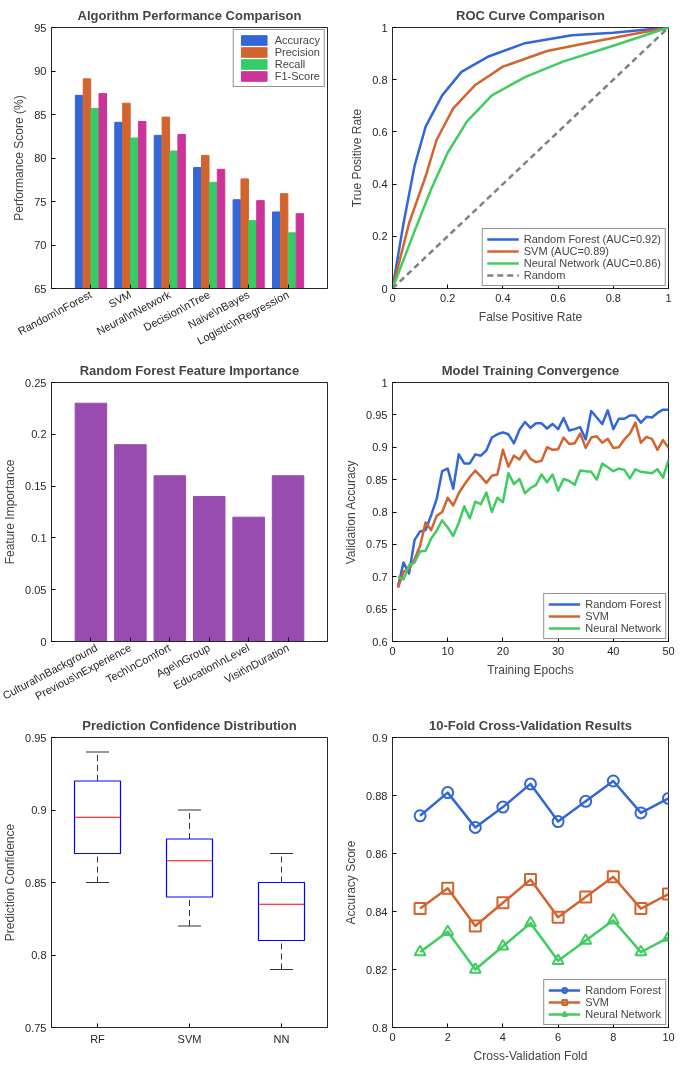  Describe the element at coordinates (19, 158) in the screenshot. I see `y-axis-title: Performance Score (%)` at that location.